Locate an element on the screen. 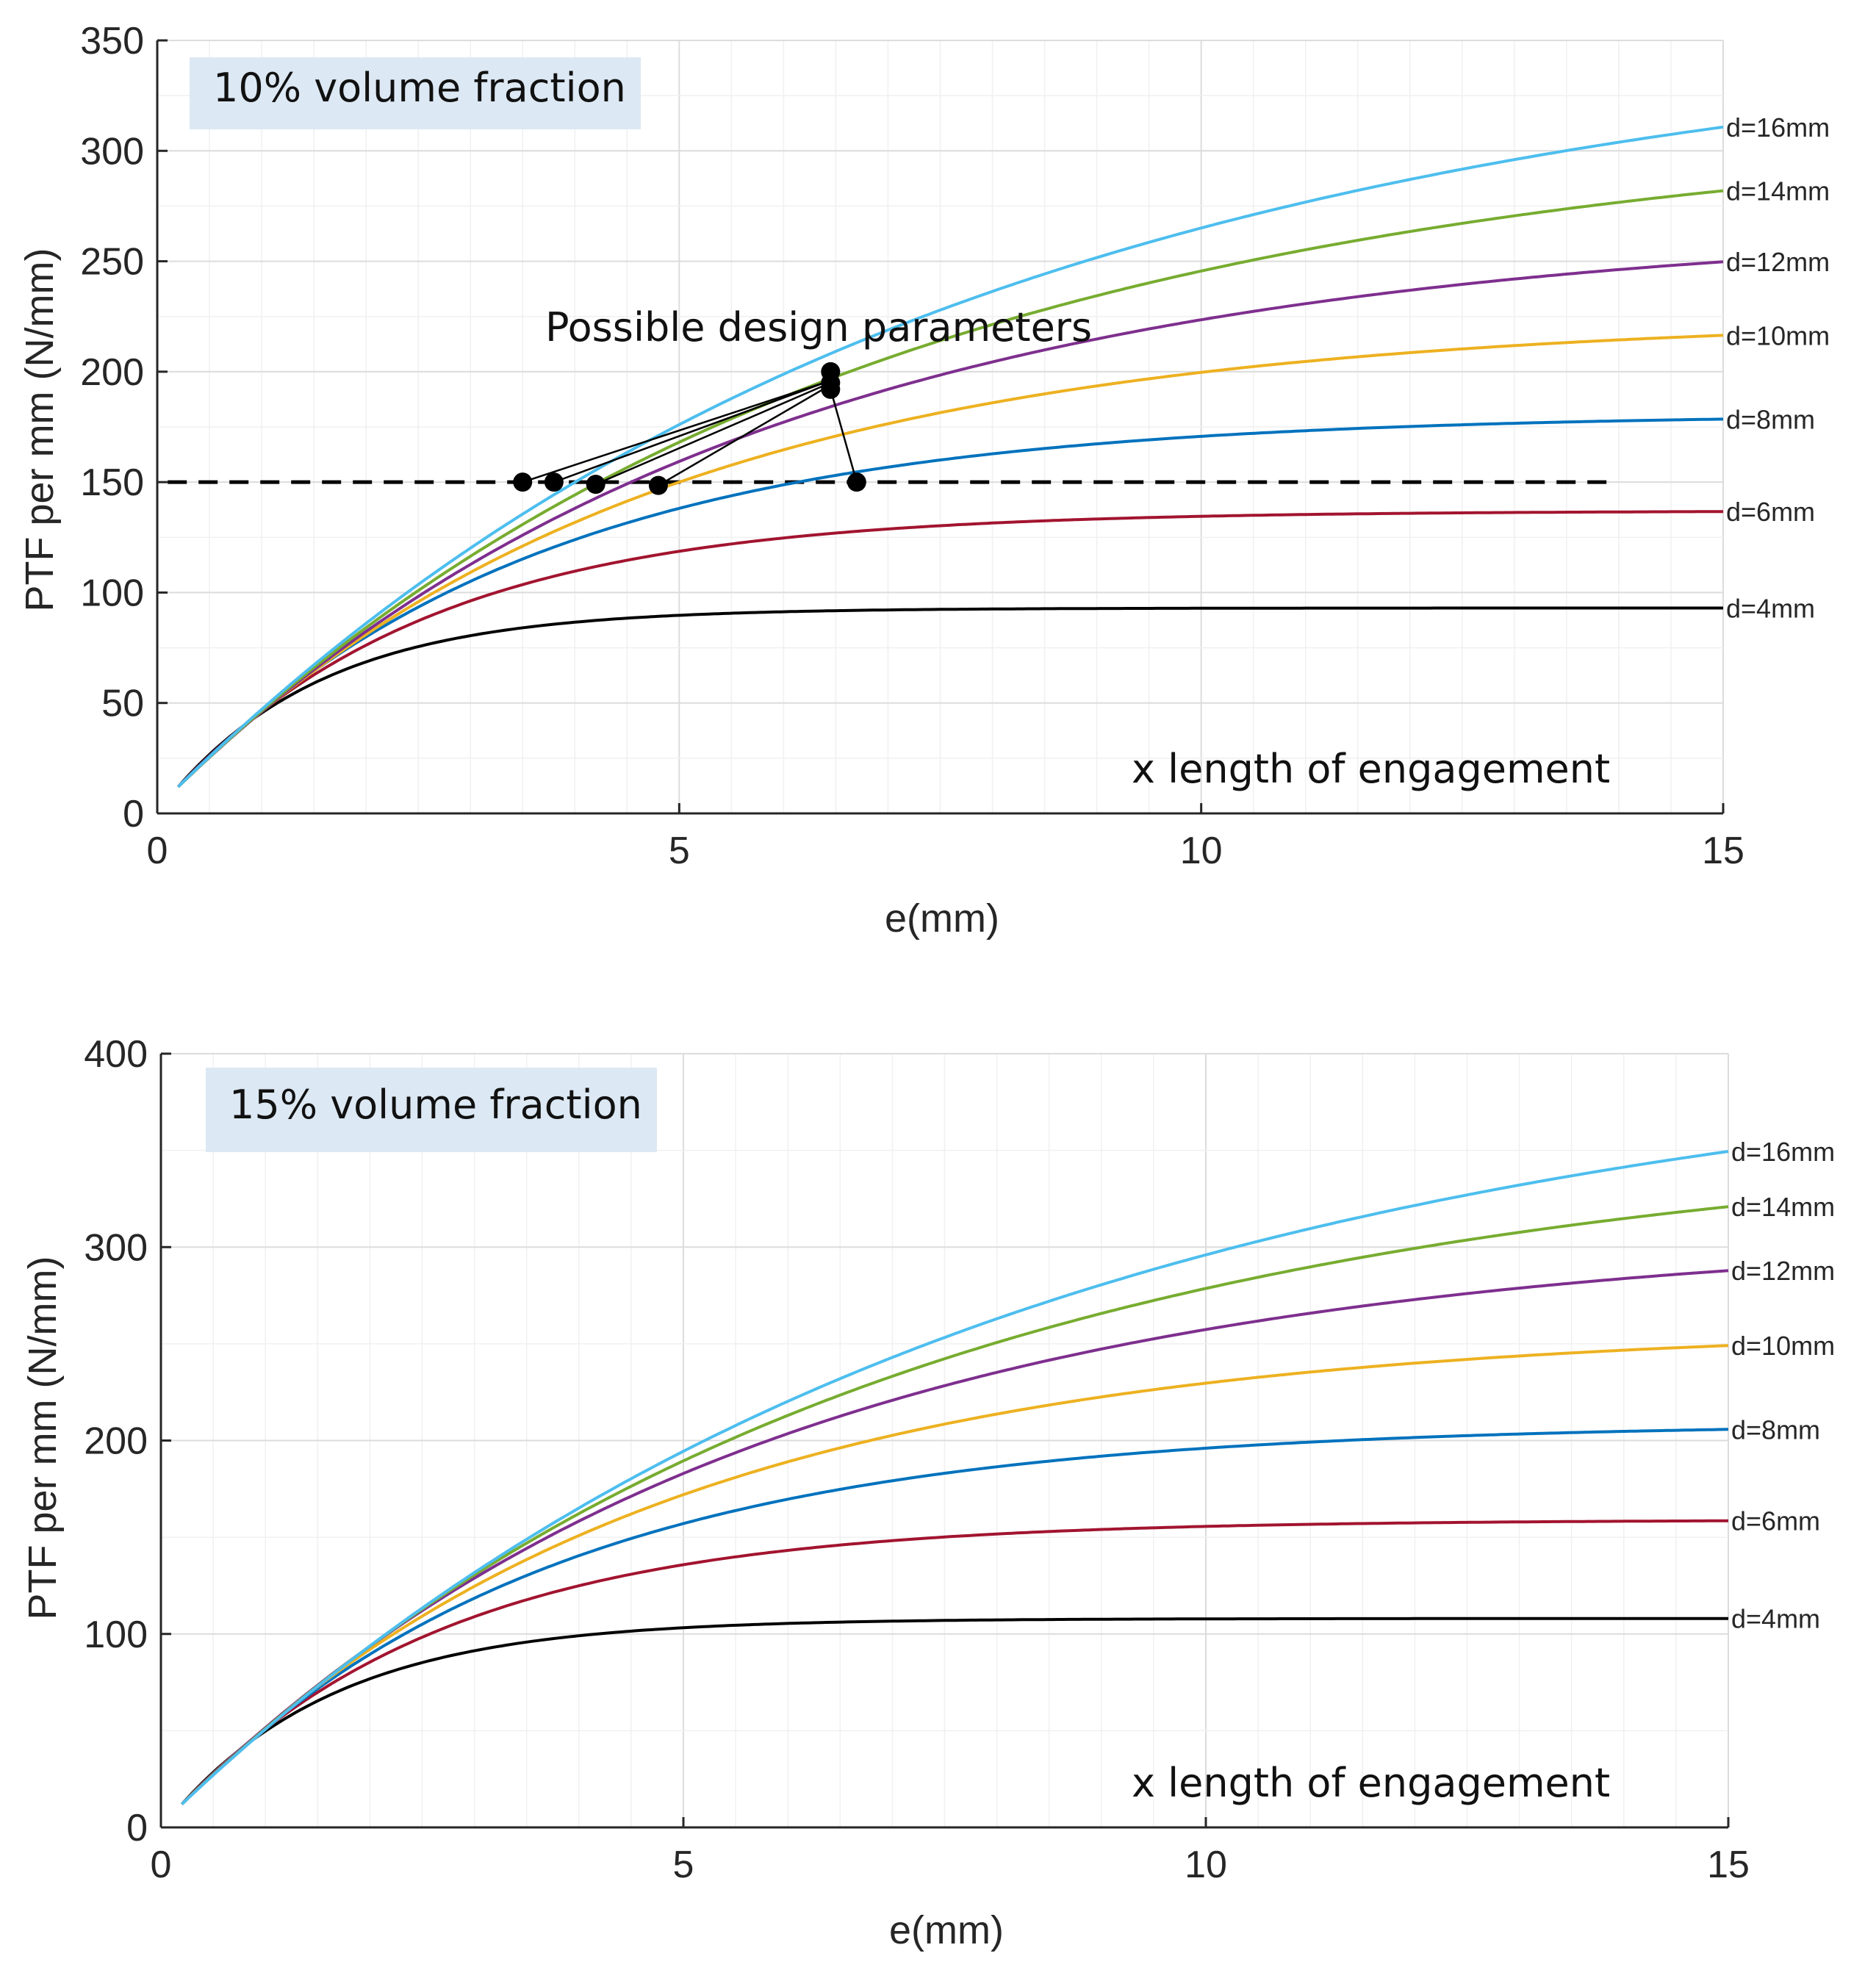 The width and height of the screenshot is (1876, 1967). volume-fraction-box: 10% volume fraction is located at coordinates (415, 93).